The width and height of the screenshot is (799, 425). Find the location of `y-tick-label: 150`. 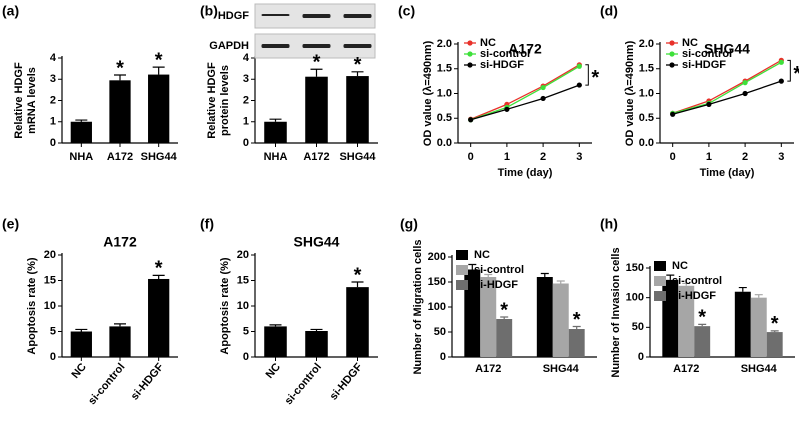

y-tick-label: 150 is located at coordinates (635, 268).